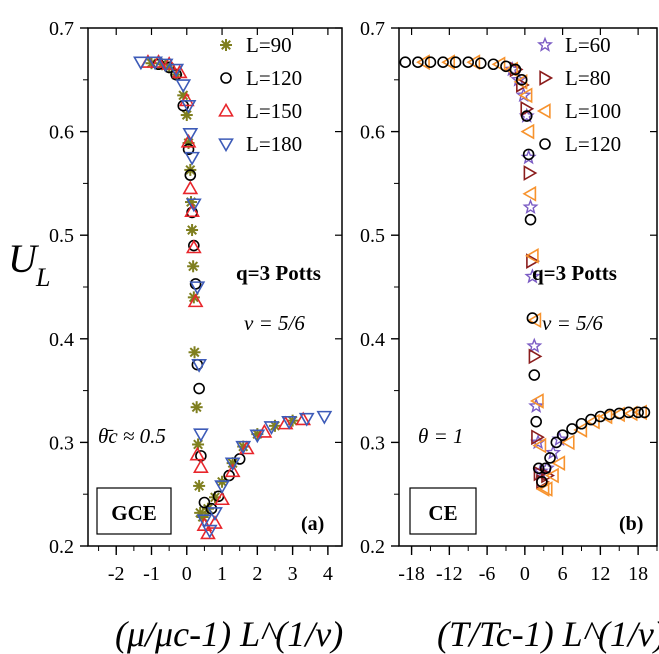 The width and height of the screenshot is (659, 654). I want to click on panel-b-box-frame, so click(443, 511).